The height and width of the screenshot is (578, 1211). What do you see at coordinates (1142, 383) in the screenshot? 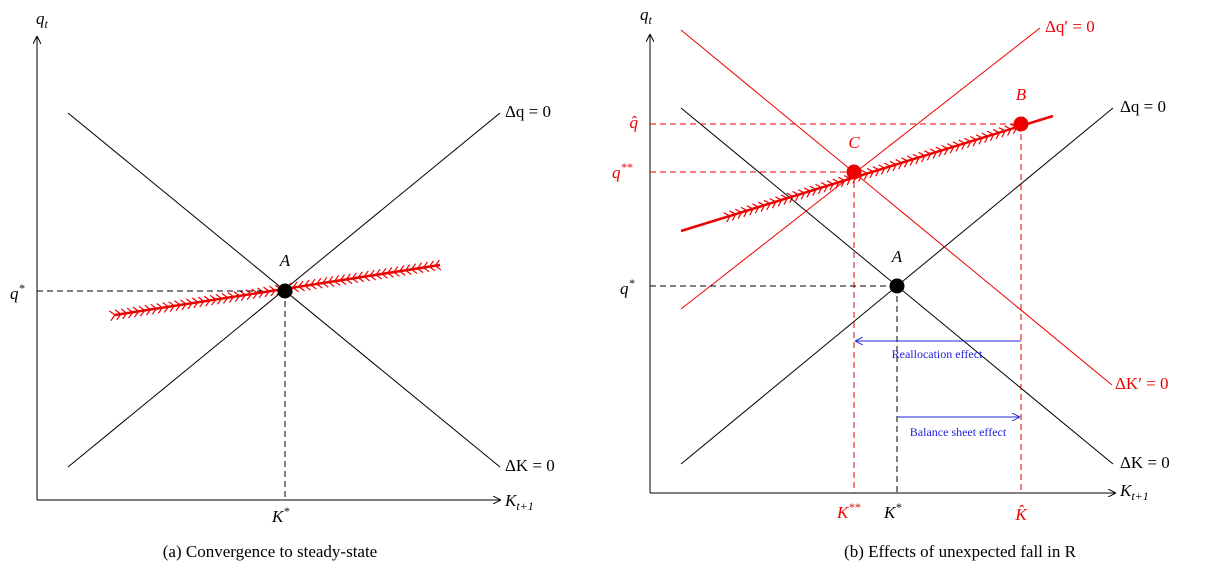
I see `line-label: ΔK′ = 0` at bounding box center [1142, 383].